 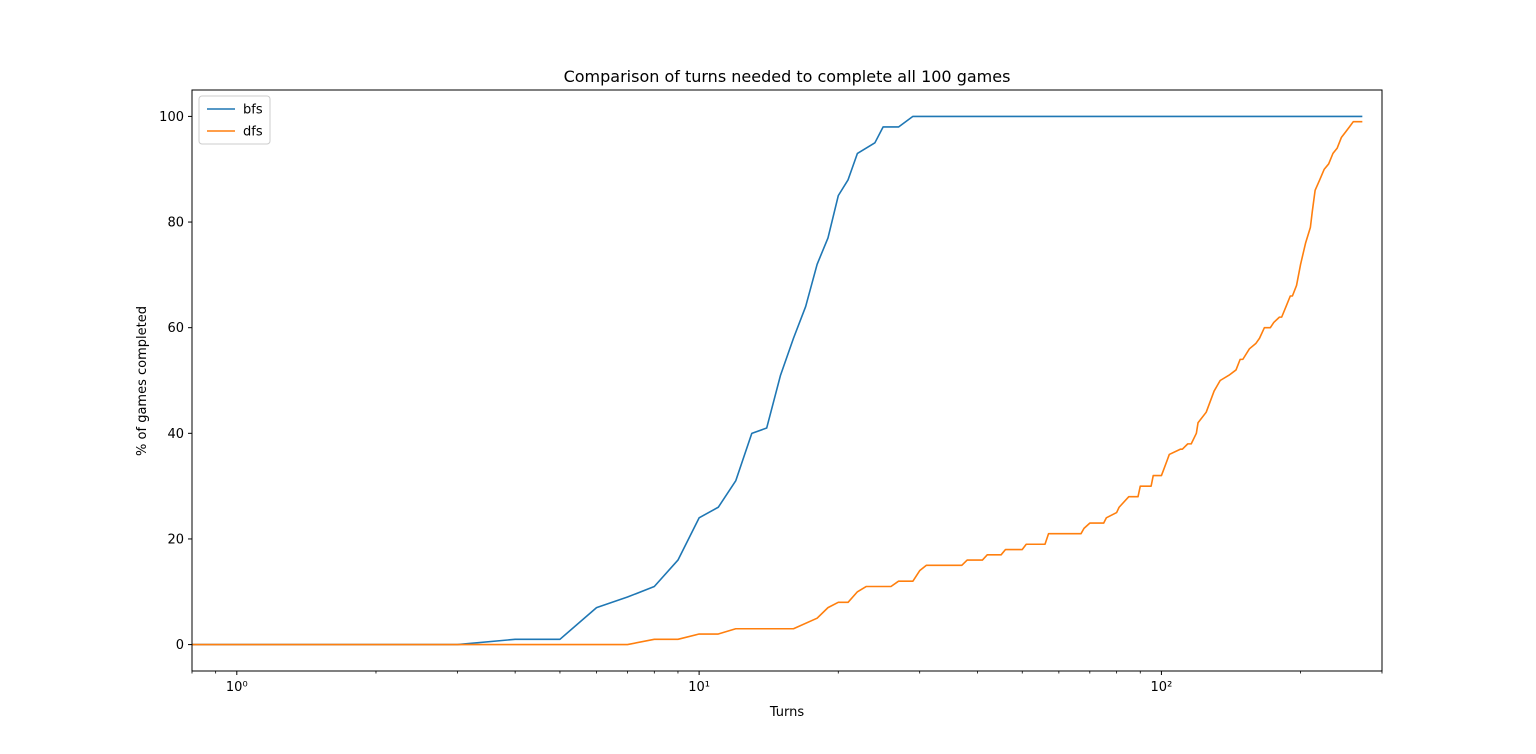 I want to click on y-tick-label: 80, so click(x=175, y=223).